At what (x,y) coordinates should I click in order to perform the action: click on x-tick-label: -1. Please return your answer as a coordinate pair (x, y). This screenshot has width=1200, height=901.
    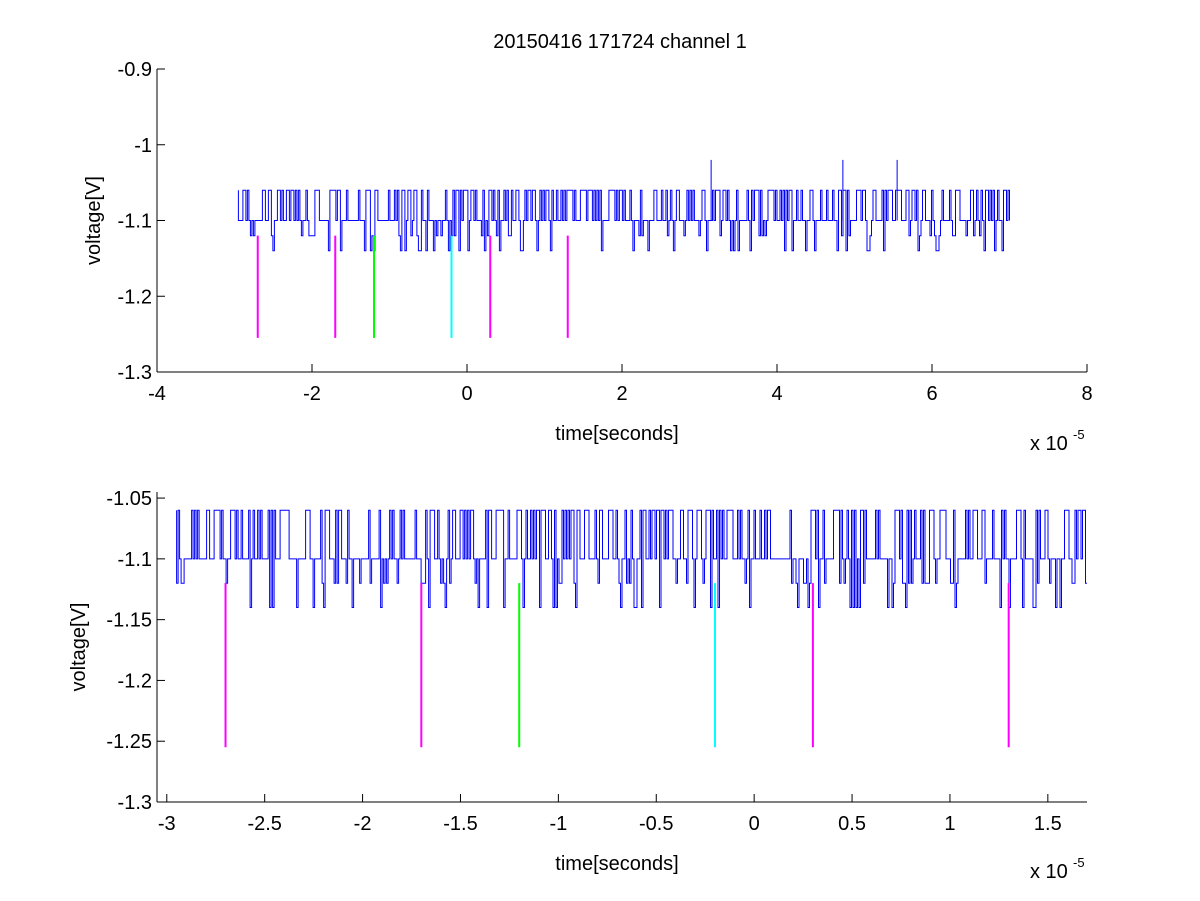
    Looking at the image, I should click on (558, 824).